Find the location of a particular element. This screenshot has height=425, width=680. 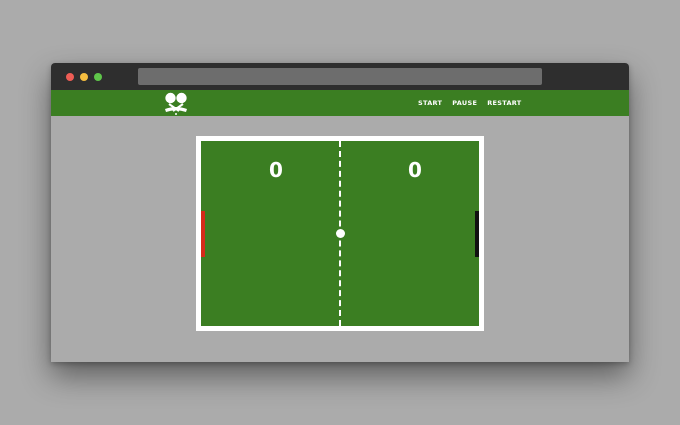

left-score: 0 is located at coordinates (276, 170).